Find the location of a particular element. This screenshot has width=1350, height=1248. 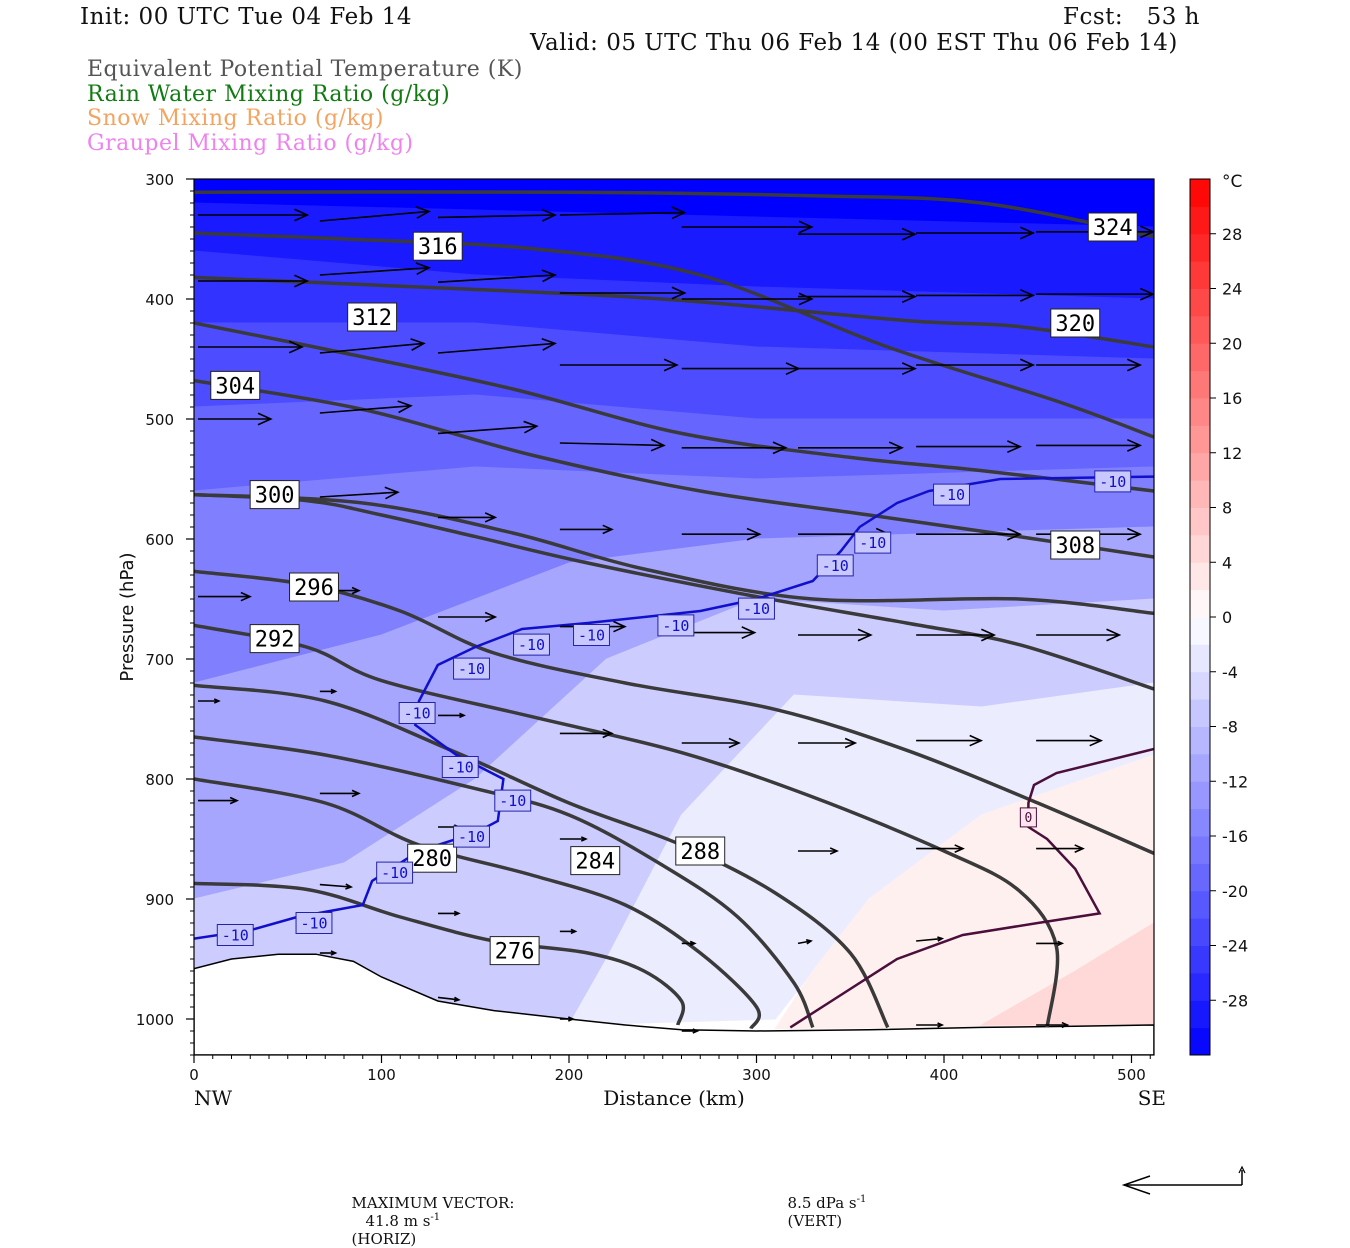

theta-e-label-296: 296 is located at coordinates (314, 587).